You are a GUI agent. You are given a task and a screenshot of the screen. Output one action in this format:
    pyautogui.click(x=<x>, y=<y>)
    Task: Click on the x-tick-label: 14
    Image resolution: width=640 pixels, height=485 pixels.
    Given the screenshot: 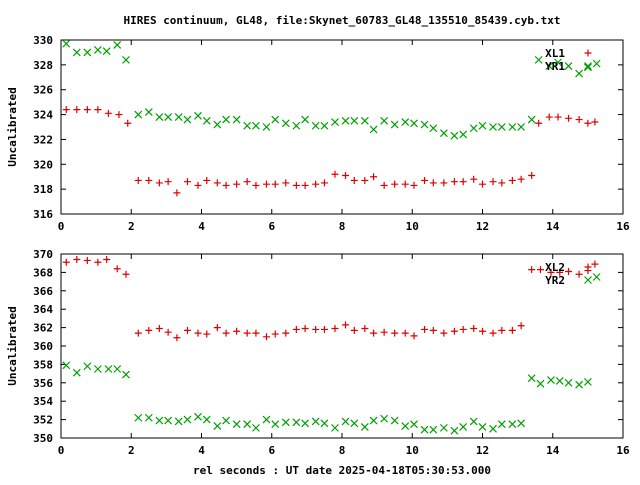 What is the action you would take?
    pyautogui.click(x=553, y=226)
    